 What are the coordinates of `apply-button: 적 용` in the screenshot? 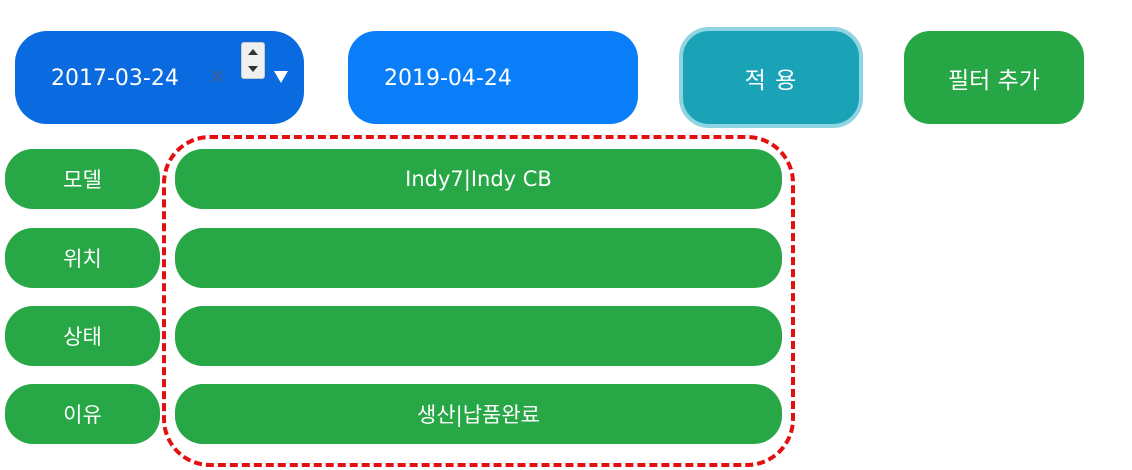 It's located at (771, 77).